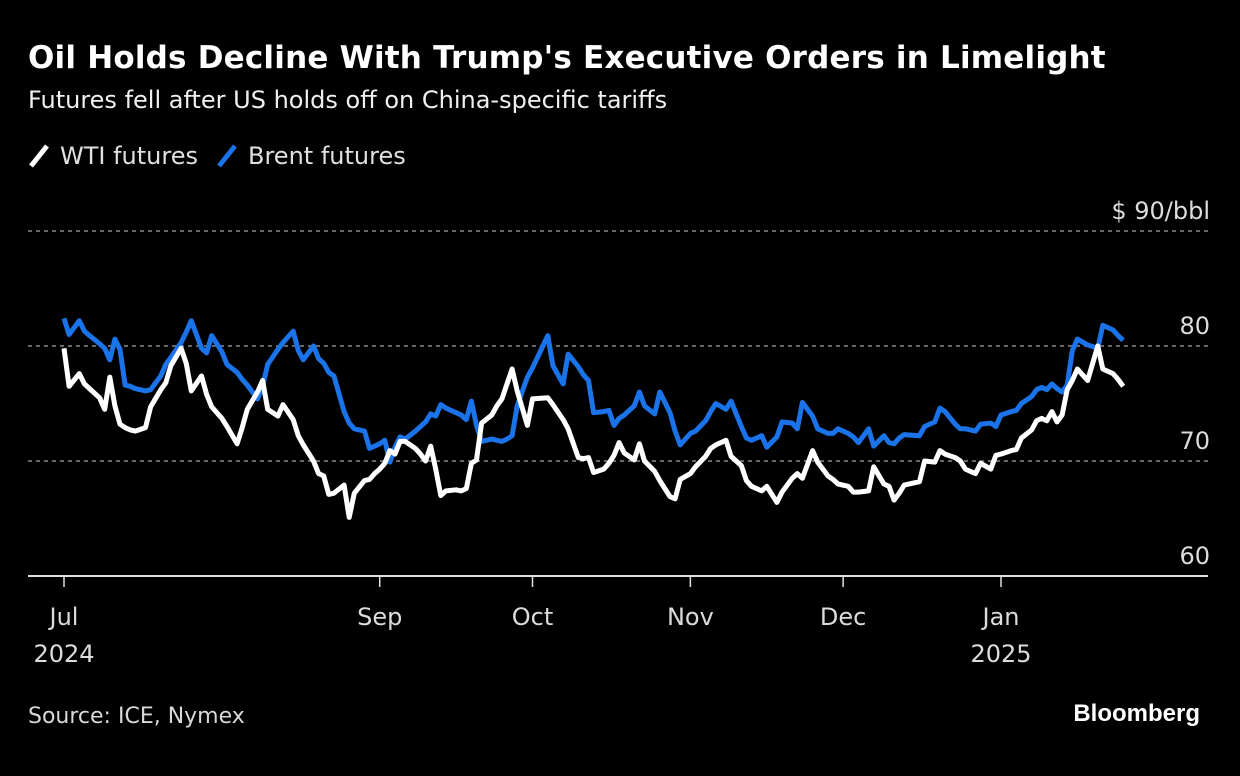  Describe the element at coordinates (39, 156) in the screenshot. I see `legend-swatch-wti-icon` at that location.